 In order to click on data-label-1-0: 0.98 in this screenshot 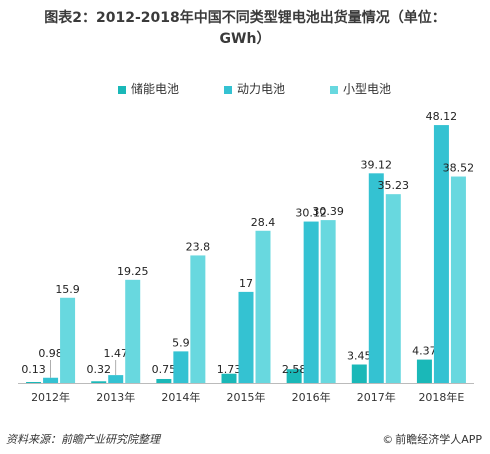, I will do `click(50, 353)`.